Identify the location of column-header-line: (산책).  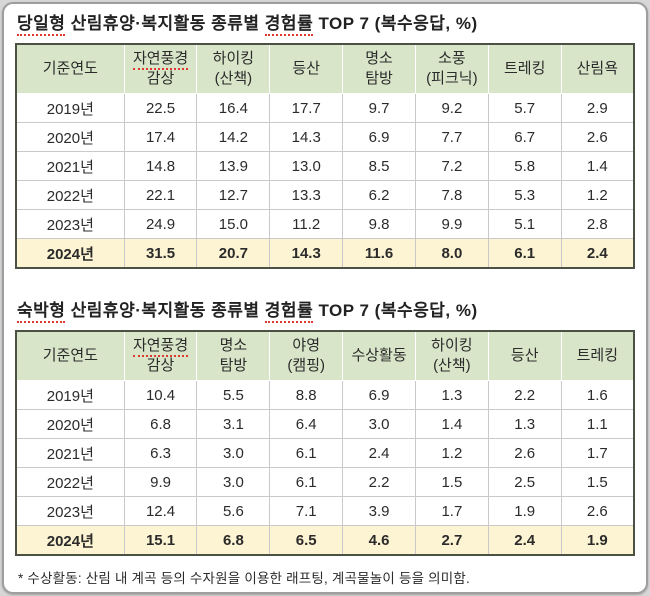
(452, 365).